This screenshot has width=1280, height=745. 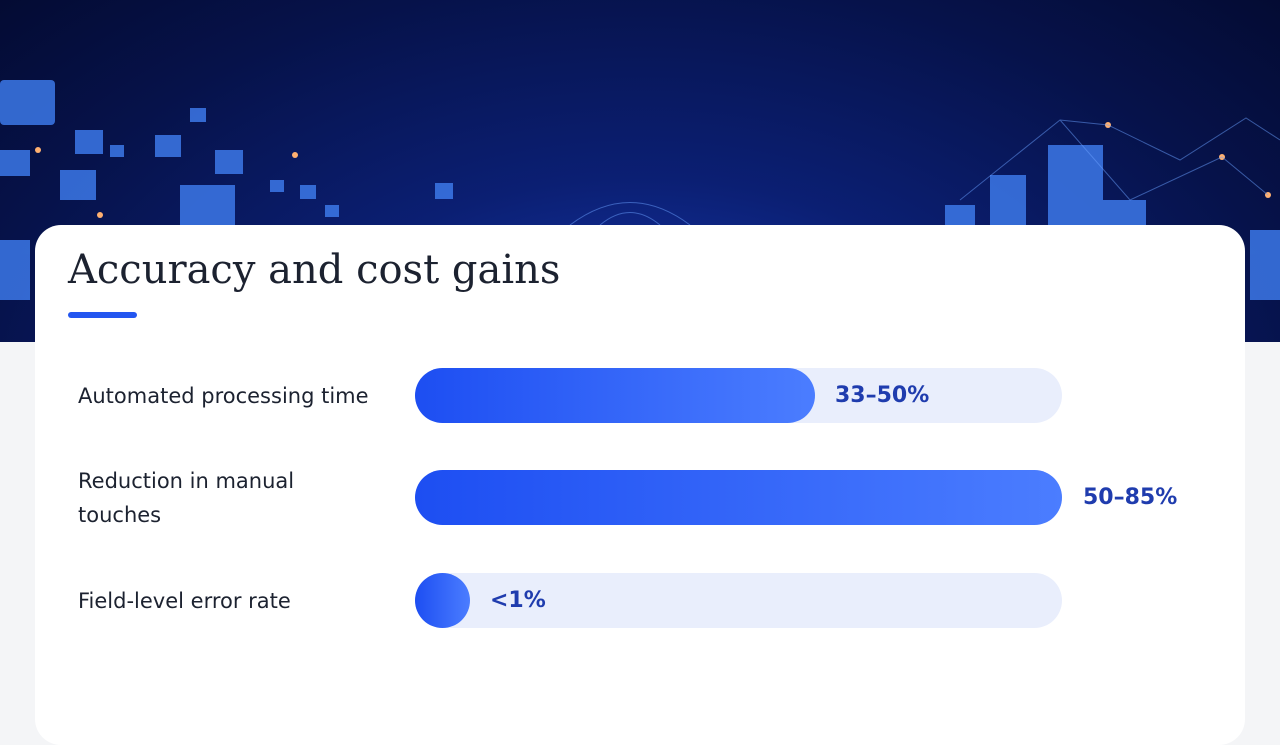 I want to click on metric-row: Automated processing time 33–50%, so click(x=640, y=396).